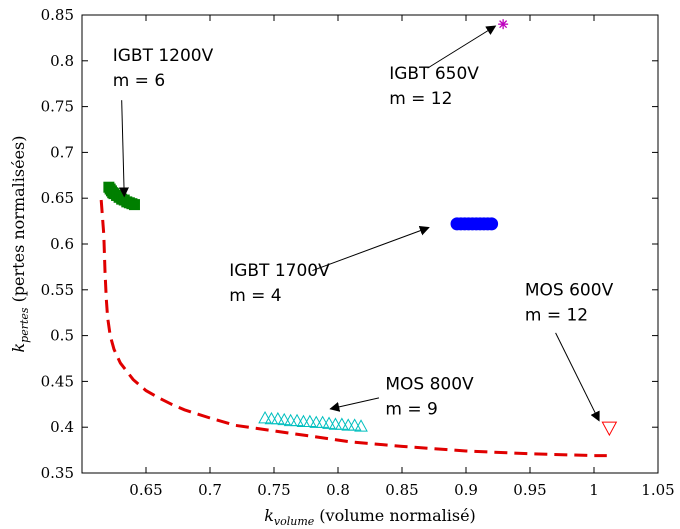  Describe the element at coordinates (569, 290) in the screenshot. I see `annotation-label: MOS 600V` at that location.